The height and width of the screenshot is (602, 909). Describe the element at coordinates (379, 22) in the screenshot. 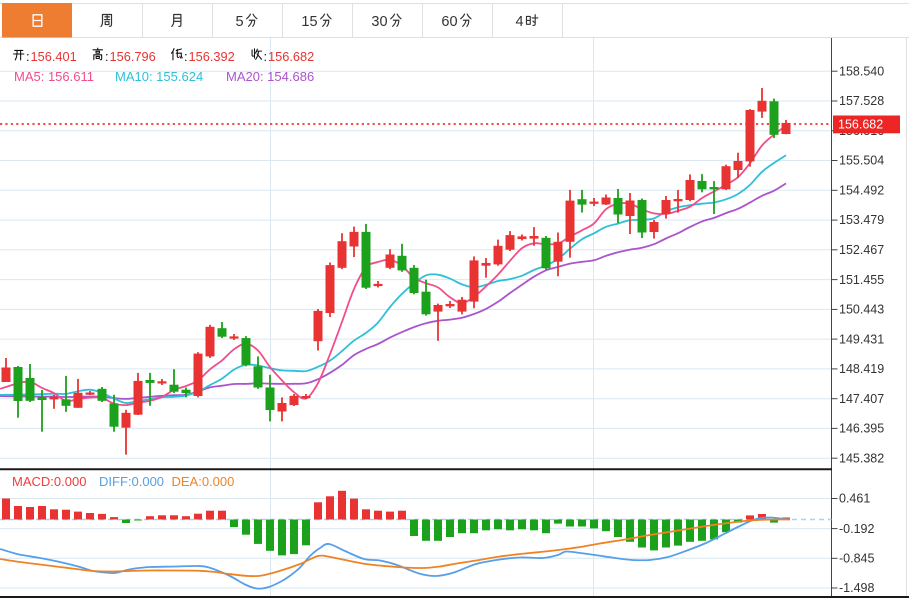

I see `svg-text: 30` at that location.